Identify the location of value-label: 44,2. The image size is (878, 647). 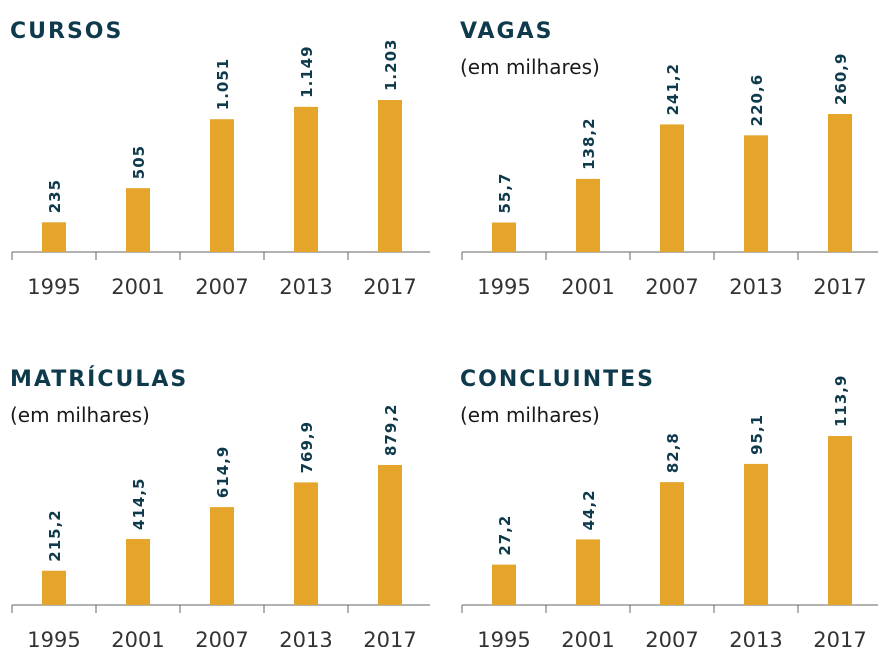
(589, 509).